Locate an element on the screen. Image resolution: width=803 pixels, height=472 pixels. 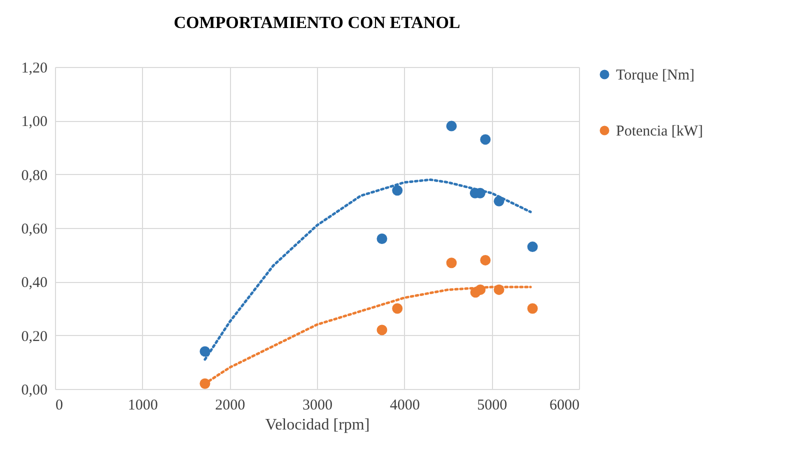
chart-title: COMPORTAMIENTO CON ETANOL is located at coordinates (317, 22).